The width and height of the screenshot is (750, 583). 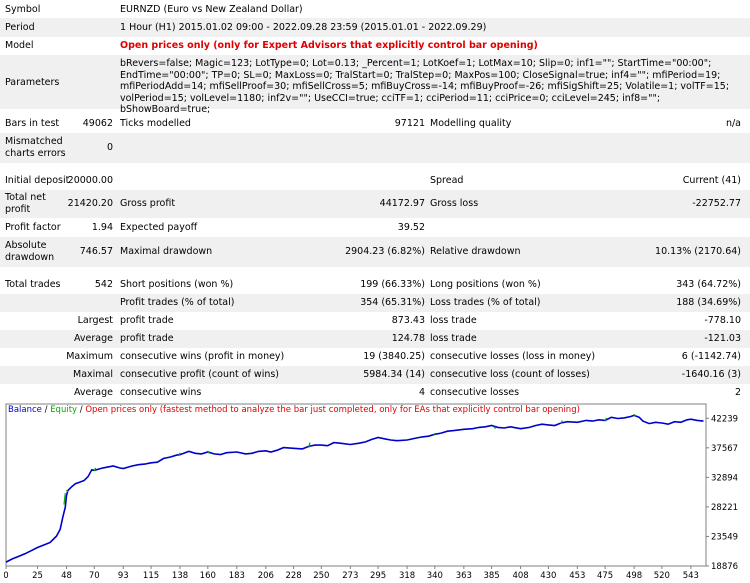 What do you see at coordinates (93, 374) in the screenshot?
I see `maximal-label: Maximal` at bounding box center [93, 374].